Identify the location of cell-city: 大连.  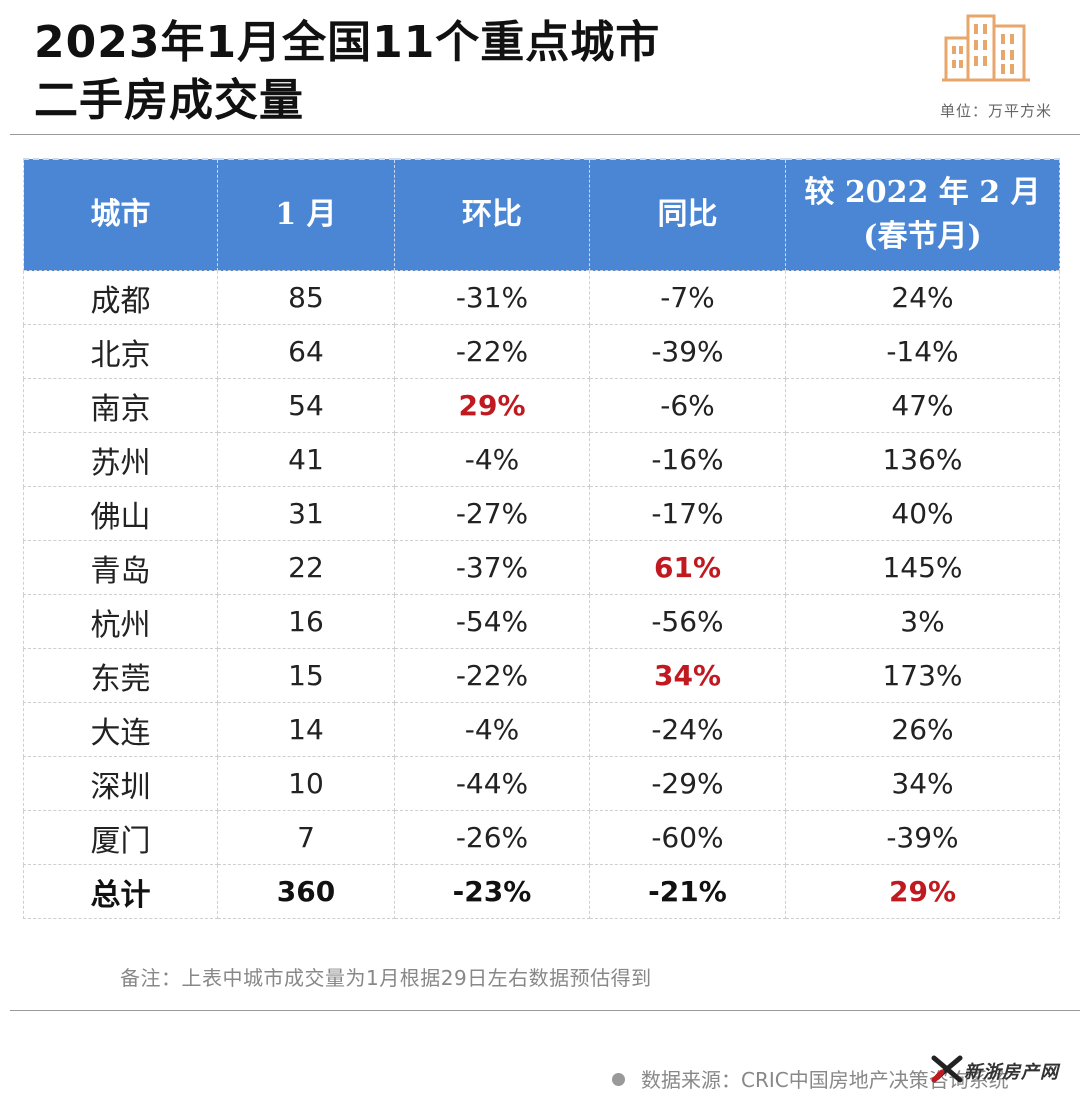
(120, 729).